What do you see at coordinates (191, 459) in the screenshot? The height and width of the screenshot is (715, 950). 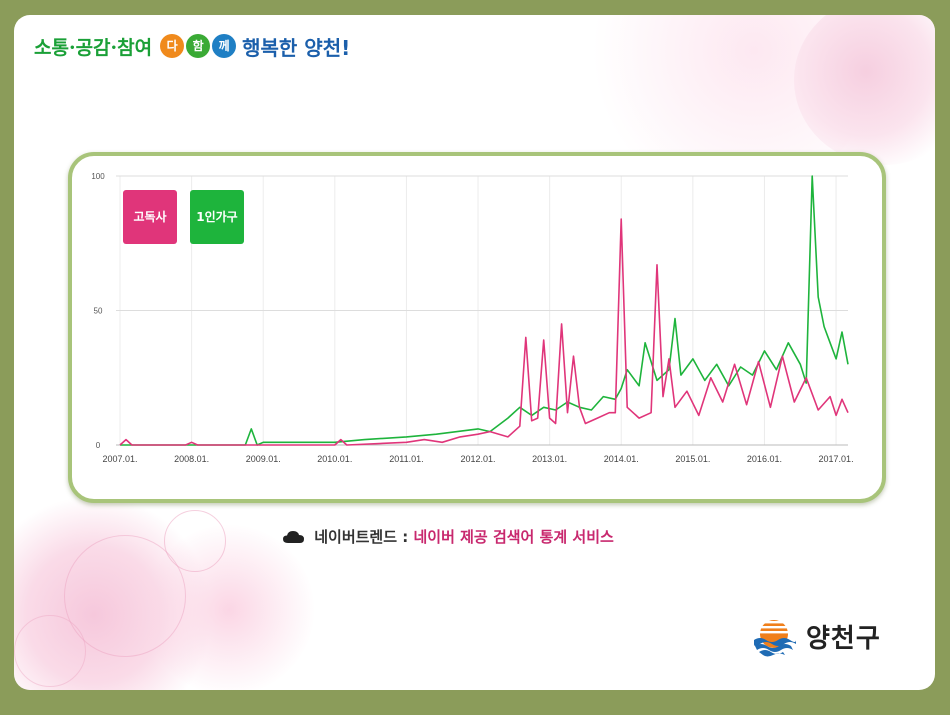 I see `x-tick-label: 2008.01.` at bounding box center [191, 459].